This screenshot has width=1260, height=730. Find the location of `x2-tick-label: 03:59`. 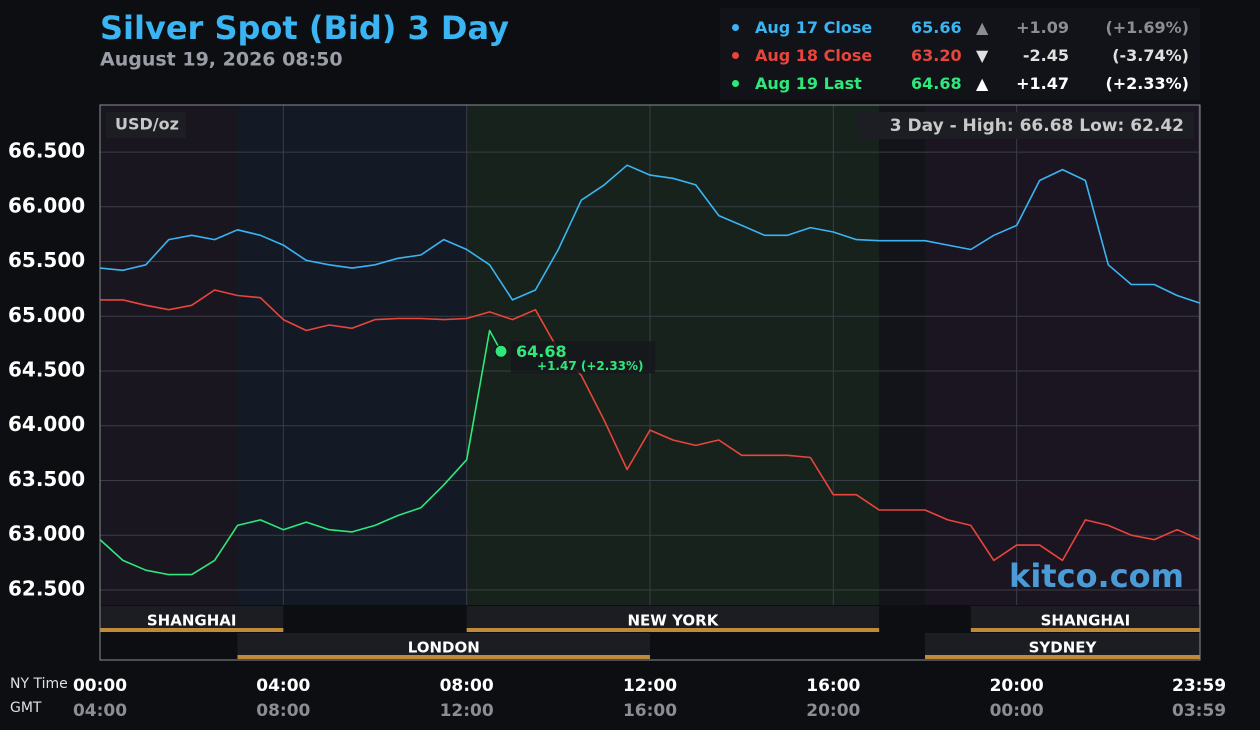

x2-tick-label: 03:59 is located at coordinates (1199, 711).